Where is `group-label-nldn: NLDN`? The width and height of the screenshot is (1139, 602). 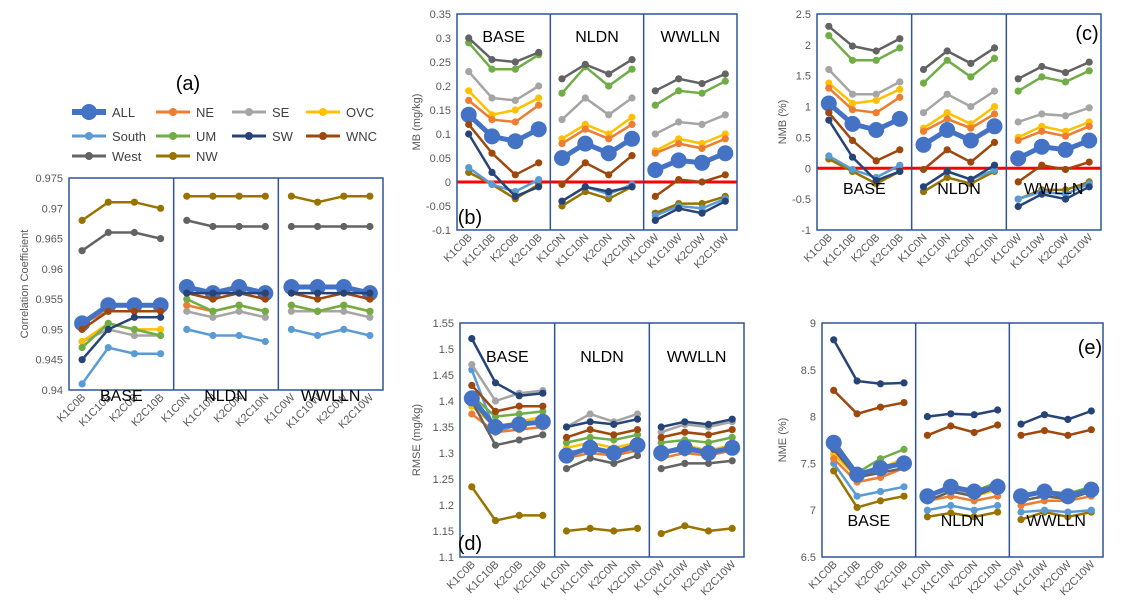
group-label-nldn: NLDN is located at coordinates (963, 521).